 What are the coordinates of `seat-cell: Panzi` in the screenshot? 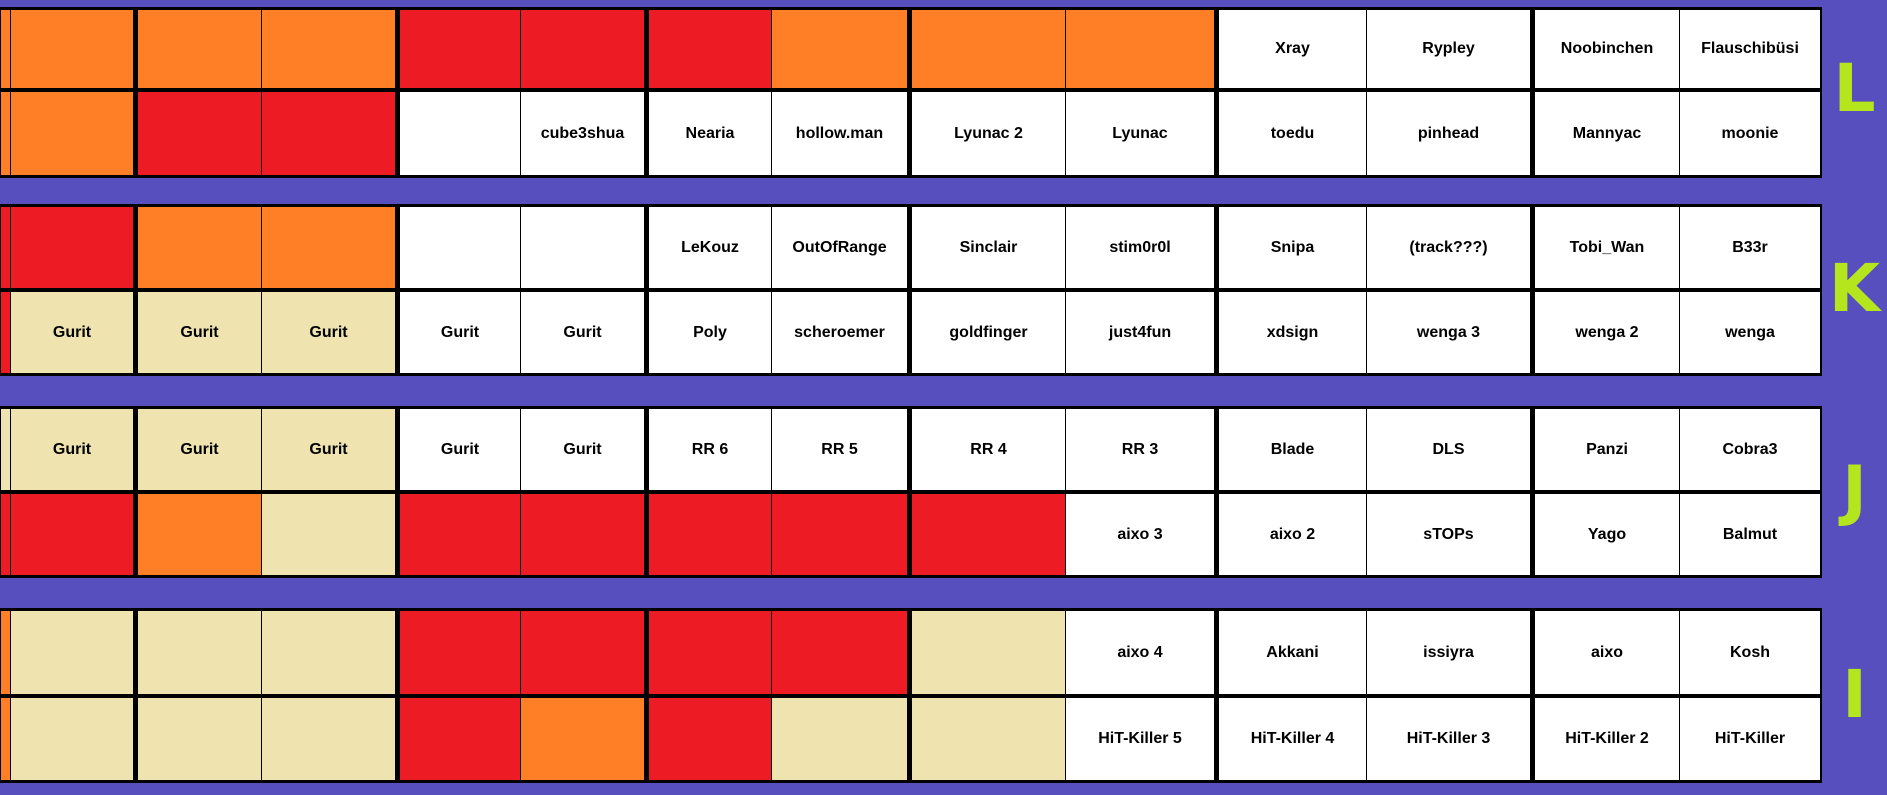 It's located at (1607, 449).